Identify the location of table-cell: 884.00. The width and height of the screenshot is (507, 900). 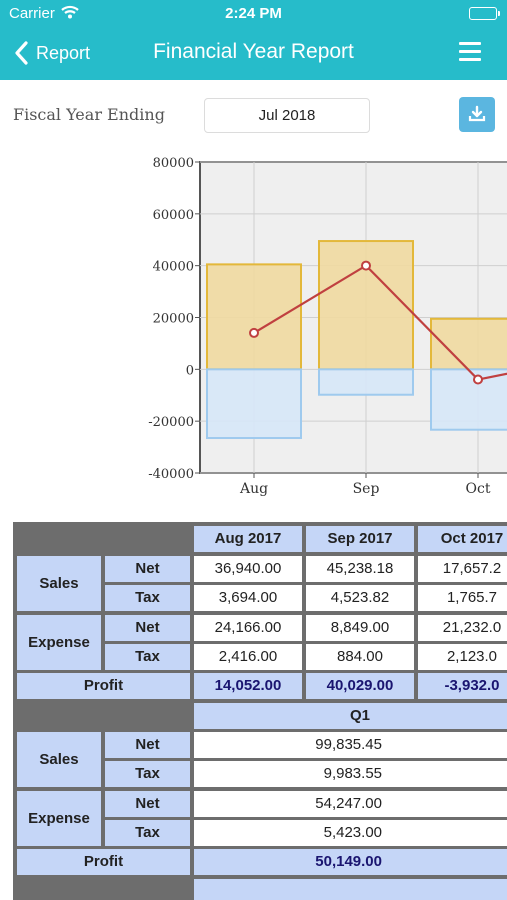
(360, 657).